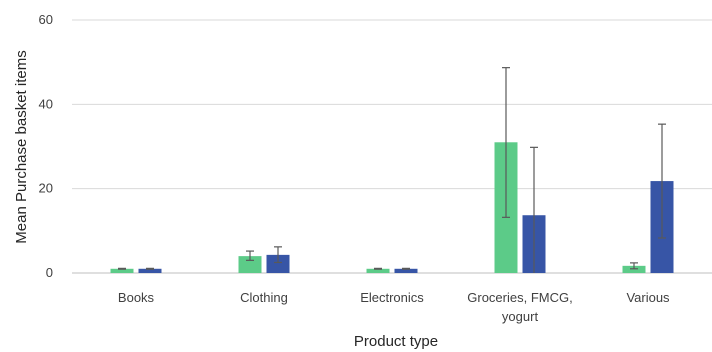 Image resolution: width=712 pixels, height=352 pixels. I want to click on y-tick-label: 20, so click(46, 188).